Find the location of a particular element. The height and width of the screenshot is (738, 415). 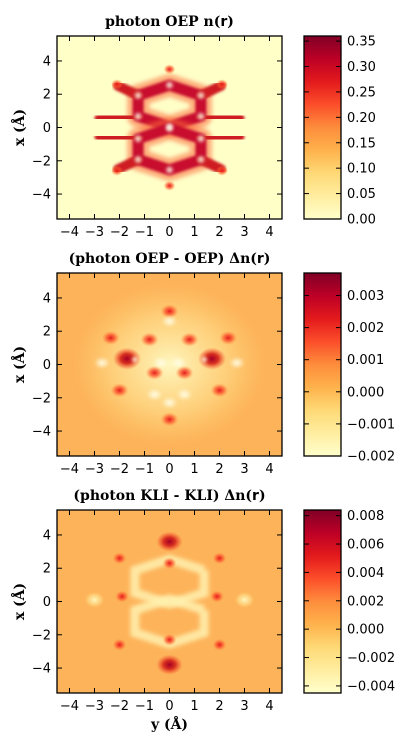

lobe-core is located at coordinates (204, 359).